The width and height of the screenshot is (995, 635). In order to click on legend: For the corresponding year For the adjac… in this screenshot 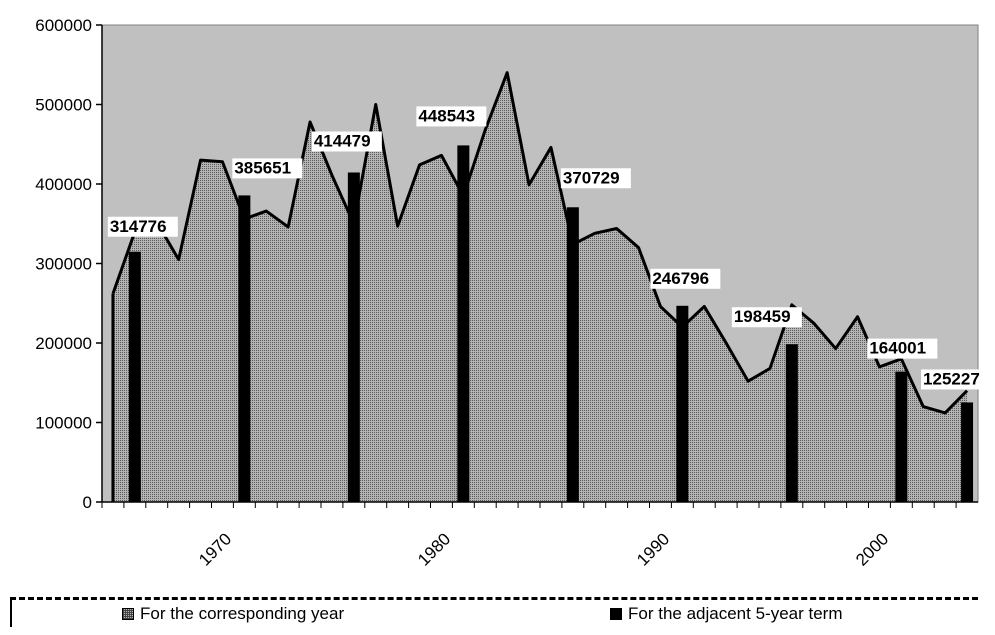, I will do `click(494, 612)`.